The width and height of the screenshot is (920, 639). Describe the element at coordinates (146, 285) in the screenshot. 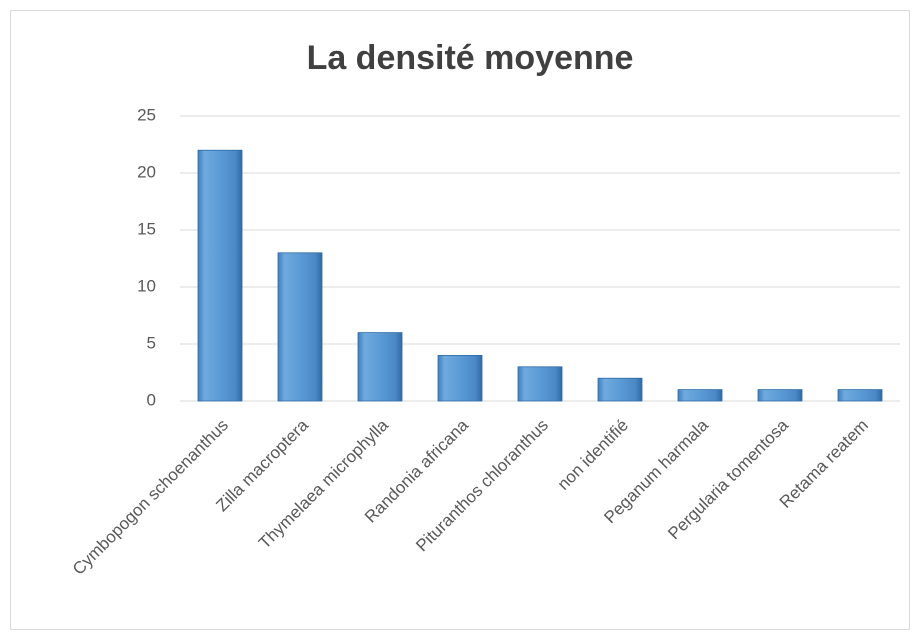

I see `y-tick-label: 10` at that location.